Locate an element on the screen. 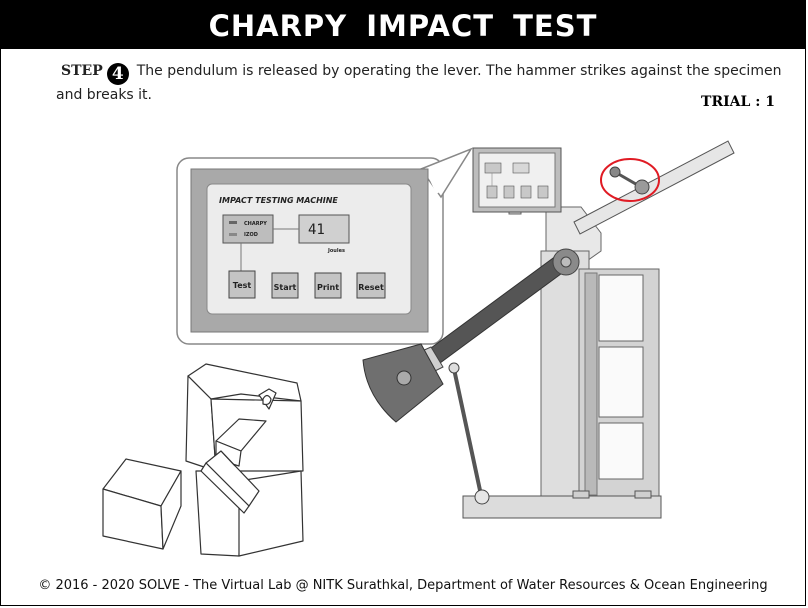 The image size is (808, 608). hammer-bolt is located at coordinates (404, 378).